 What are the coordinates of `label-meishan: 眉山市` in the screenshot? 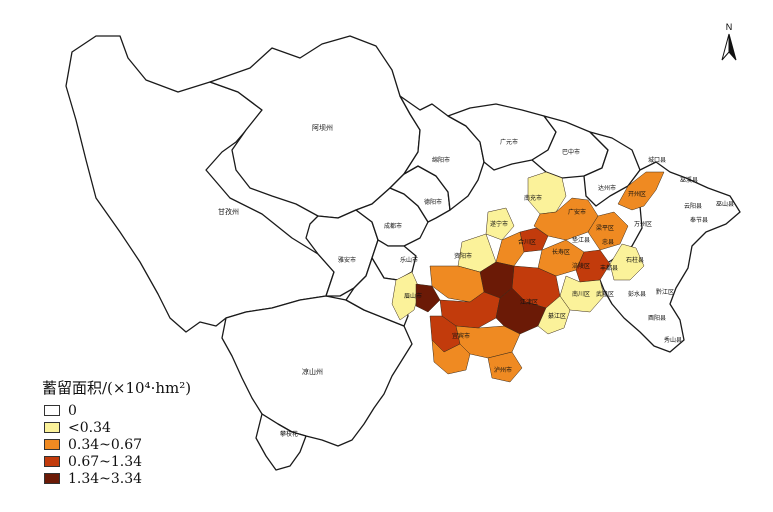 It's located at (413, 296).